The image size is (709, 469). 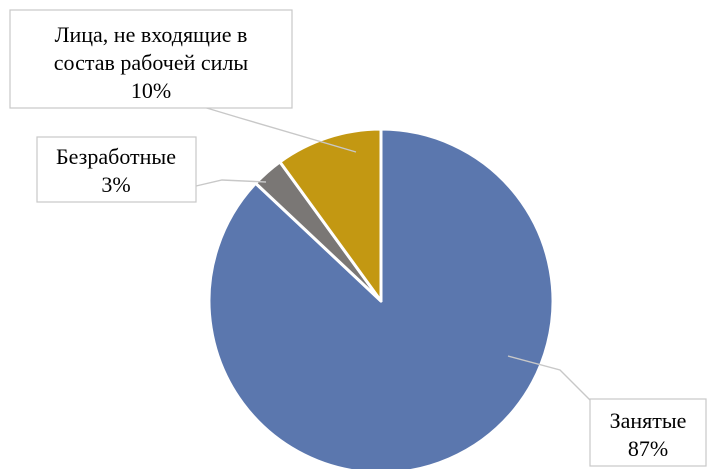 I want to click on label-employed-pct: 87%, so click(x=648, y=448).